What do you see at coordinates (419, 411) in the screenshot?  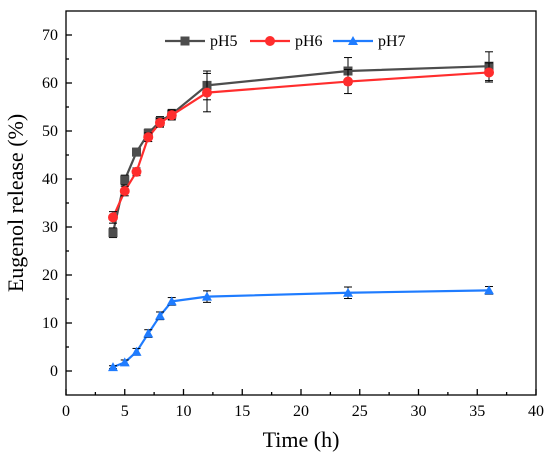 I see `x-tick-label: 30` at bounding box center [419, 411].